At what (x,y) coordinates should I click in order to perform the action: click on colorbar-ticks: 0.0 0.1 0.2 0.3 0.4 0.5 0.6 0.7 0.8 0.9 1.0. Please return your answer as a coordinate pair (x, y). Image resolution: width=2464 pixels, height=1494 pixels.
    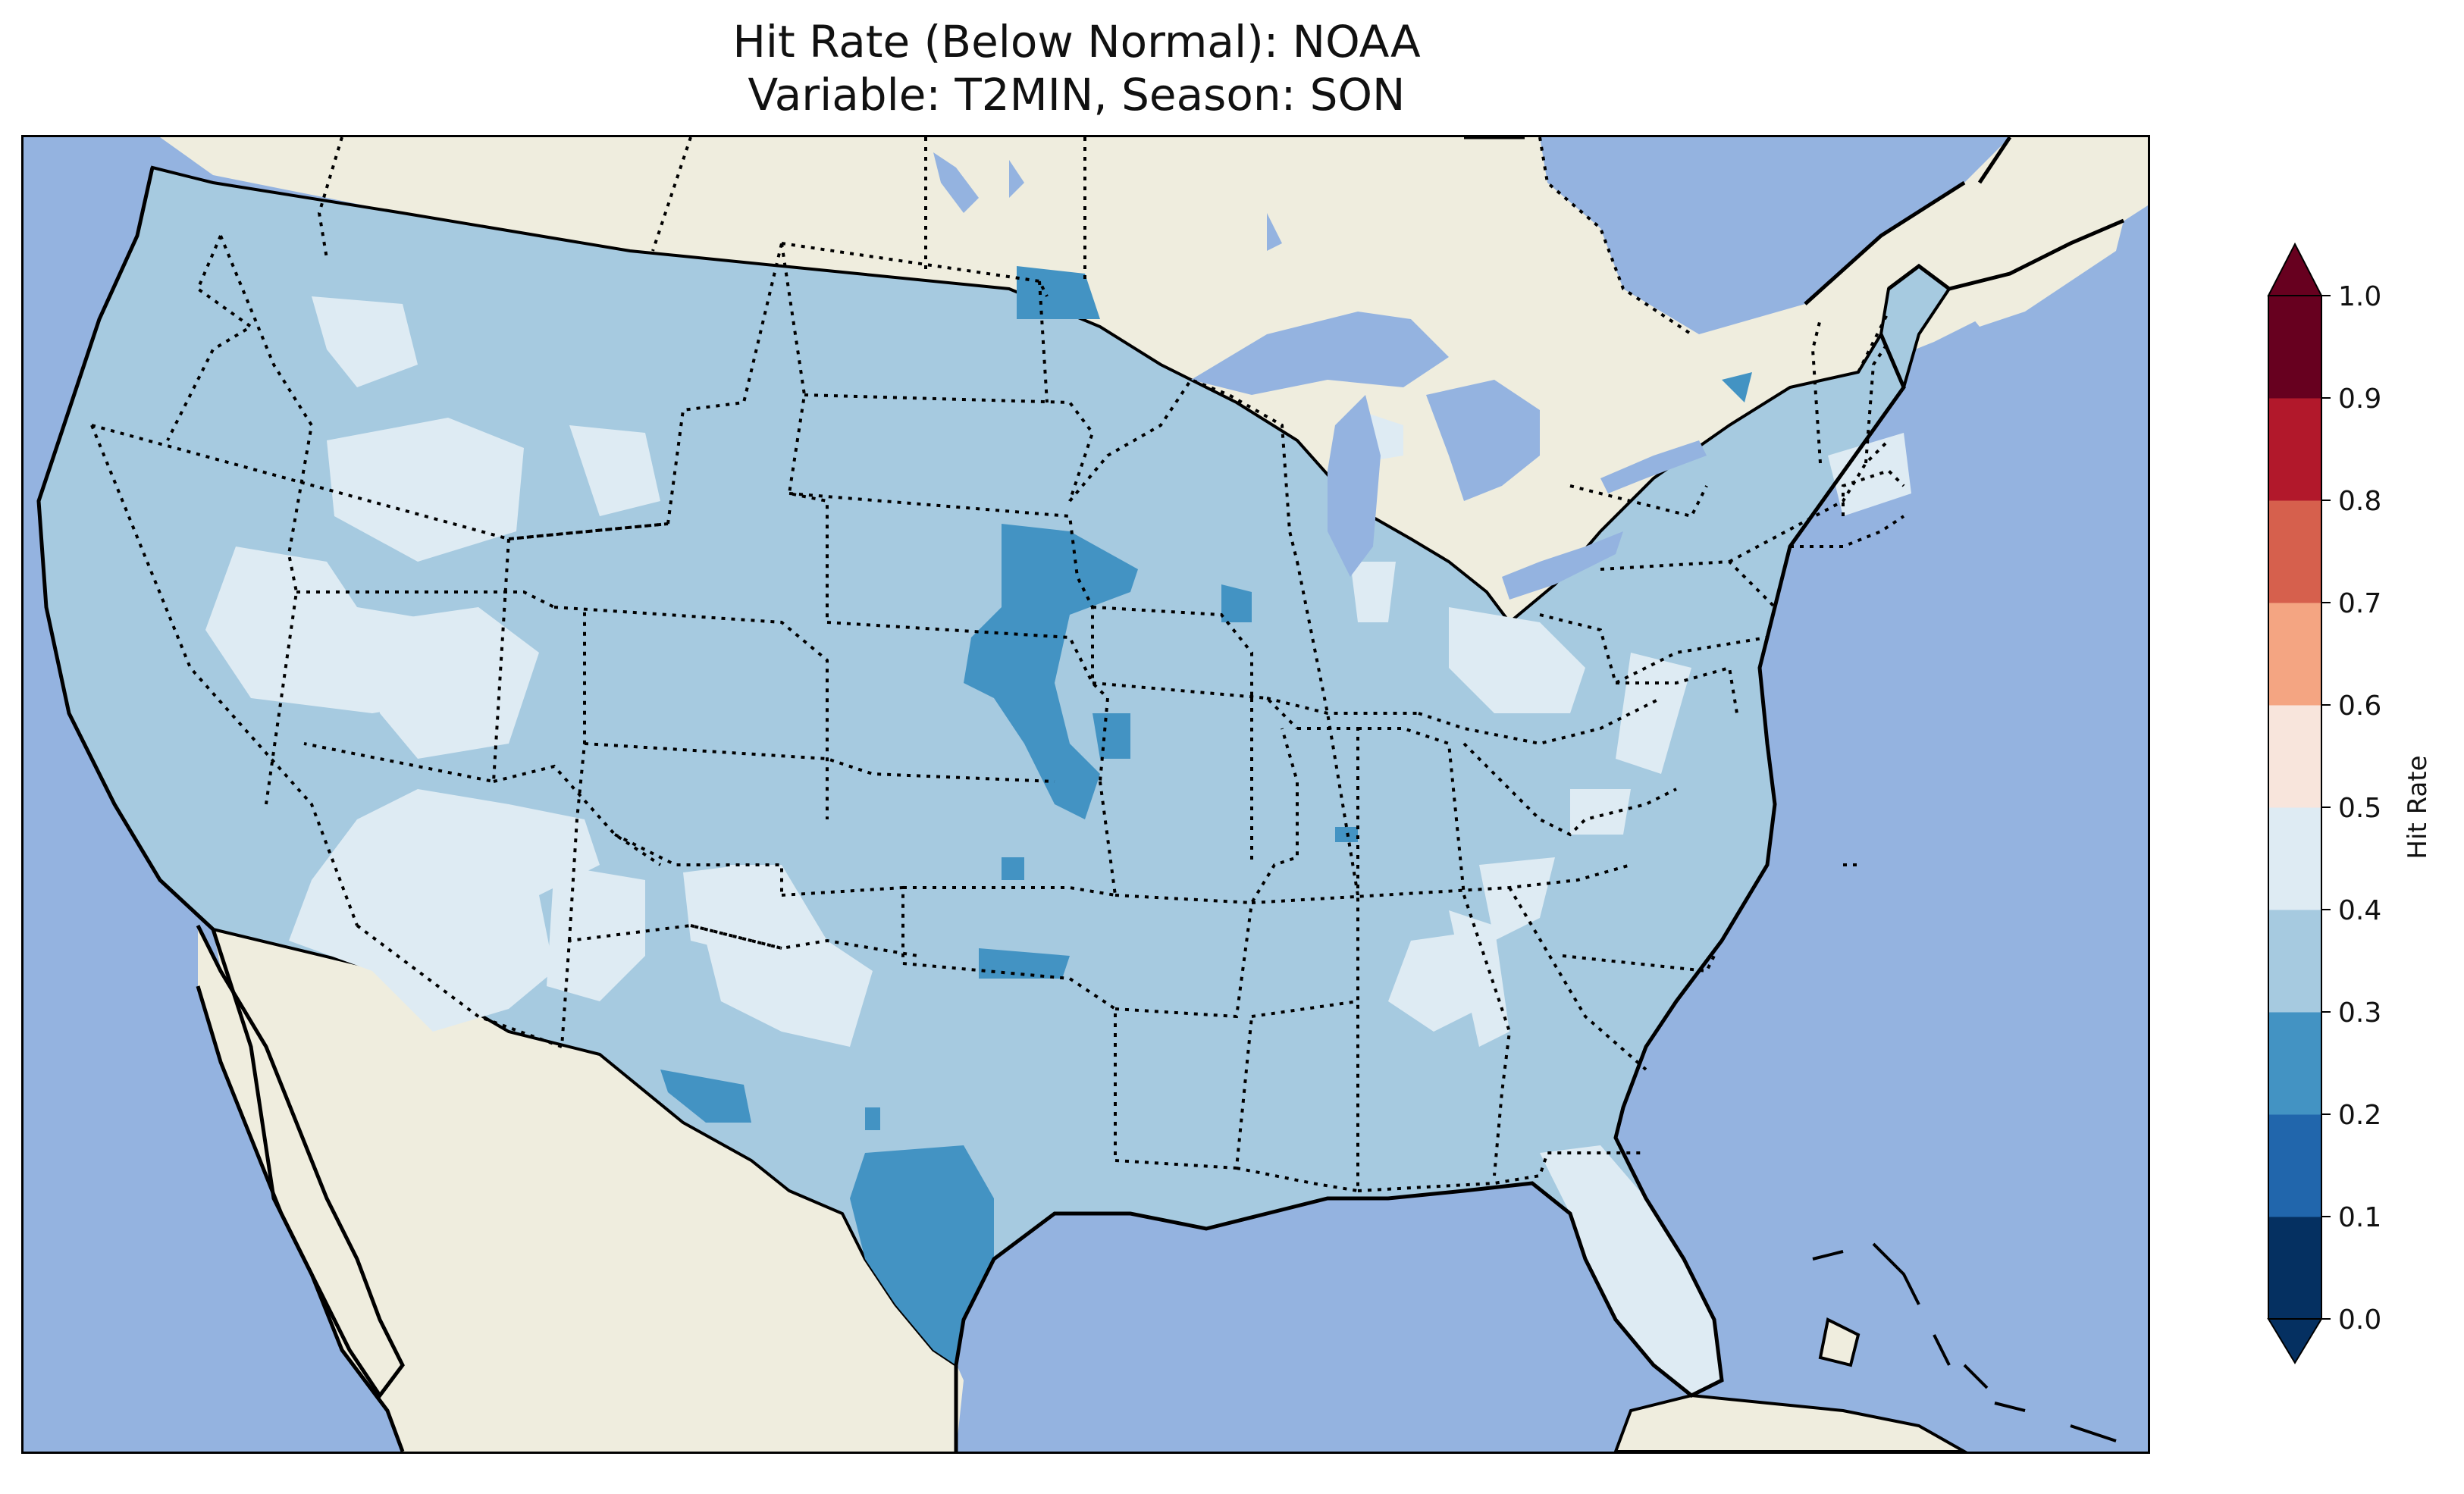
    Looking at the image, I should click on (2351, 808).